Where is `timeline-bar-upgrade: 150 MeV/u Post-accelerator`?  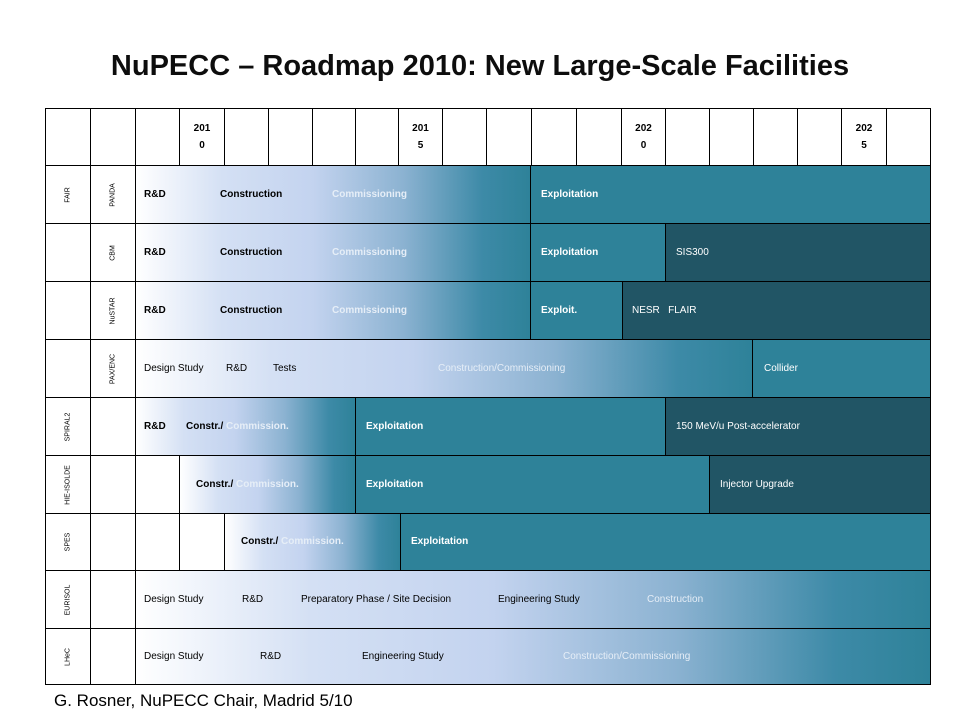 timeline-bar-upgrade: 150 MeV/u Post-accelerator is located at coordinates (798, 426).